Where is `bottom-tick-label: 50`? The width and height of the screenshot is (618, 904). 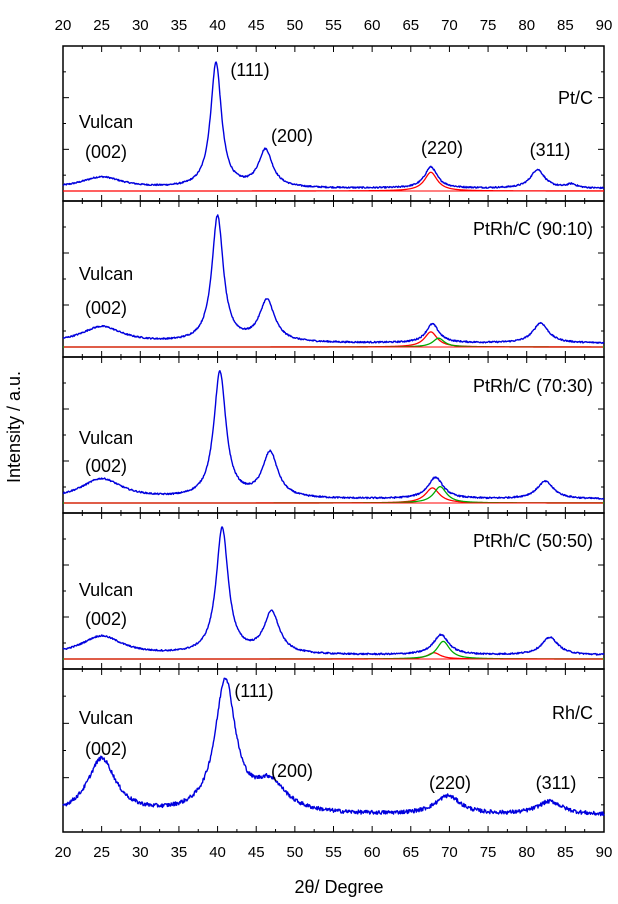
bottom-tick-label: 50 is located at coordinates (295, 852).